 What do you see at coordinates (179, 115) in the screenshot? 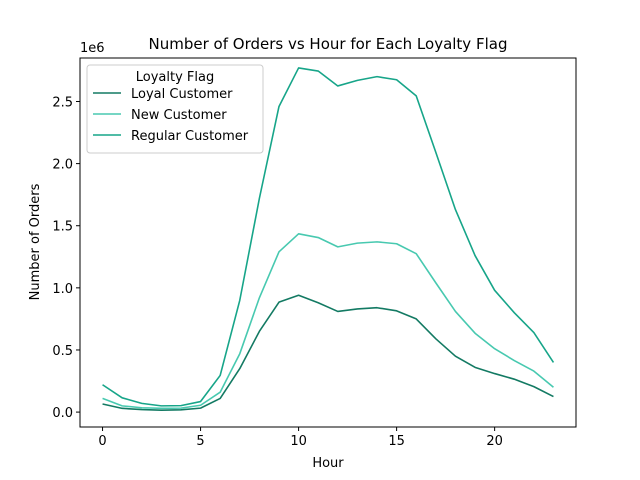
I see `legend-label-new-customer: New Customer` at bounding box center [179, 115].